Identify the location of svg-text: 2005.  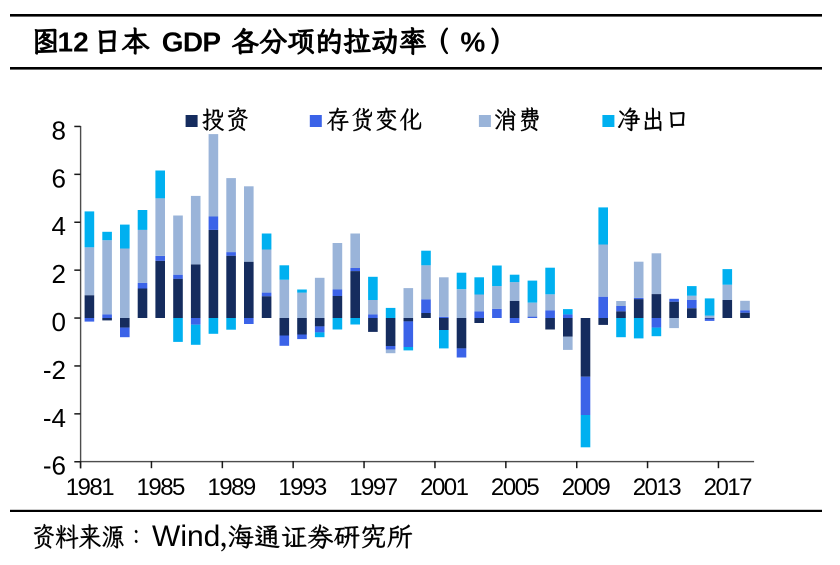
(515, 487).